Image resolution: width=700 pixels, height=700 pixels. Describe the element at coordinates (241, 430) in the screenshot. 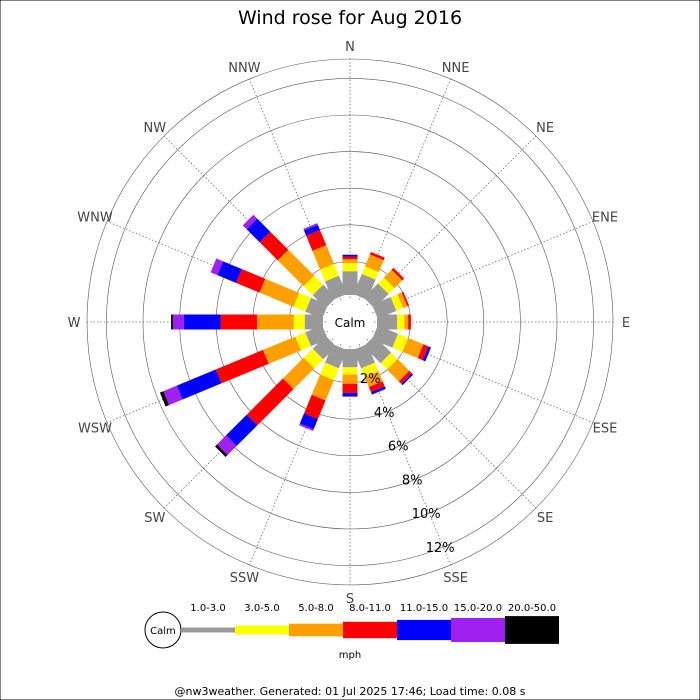

I see `bar-sw-11.0-15.0` at that location.